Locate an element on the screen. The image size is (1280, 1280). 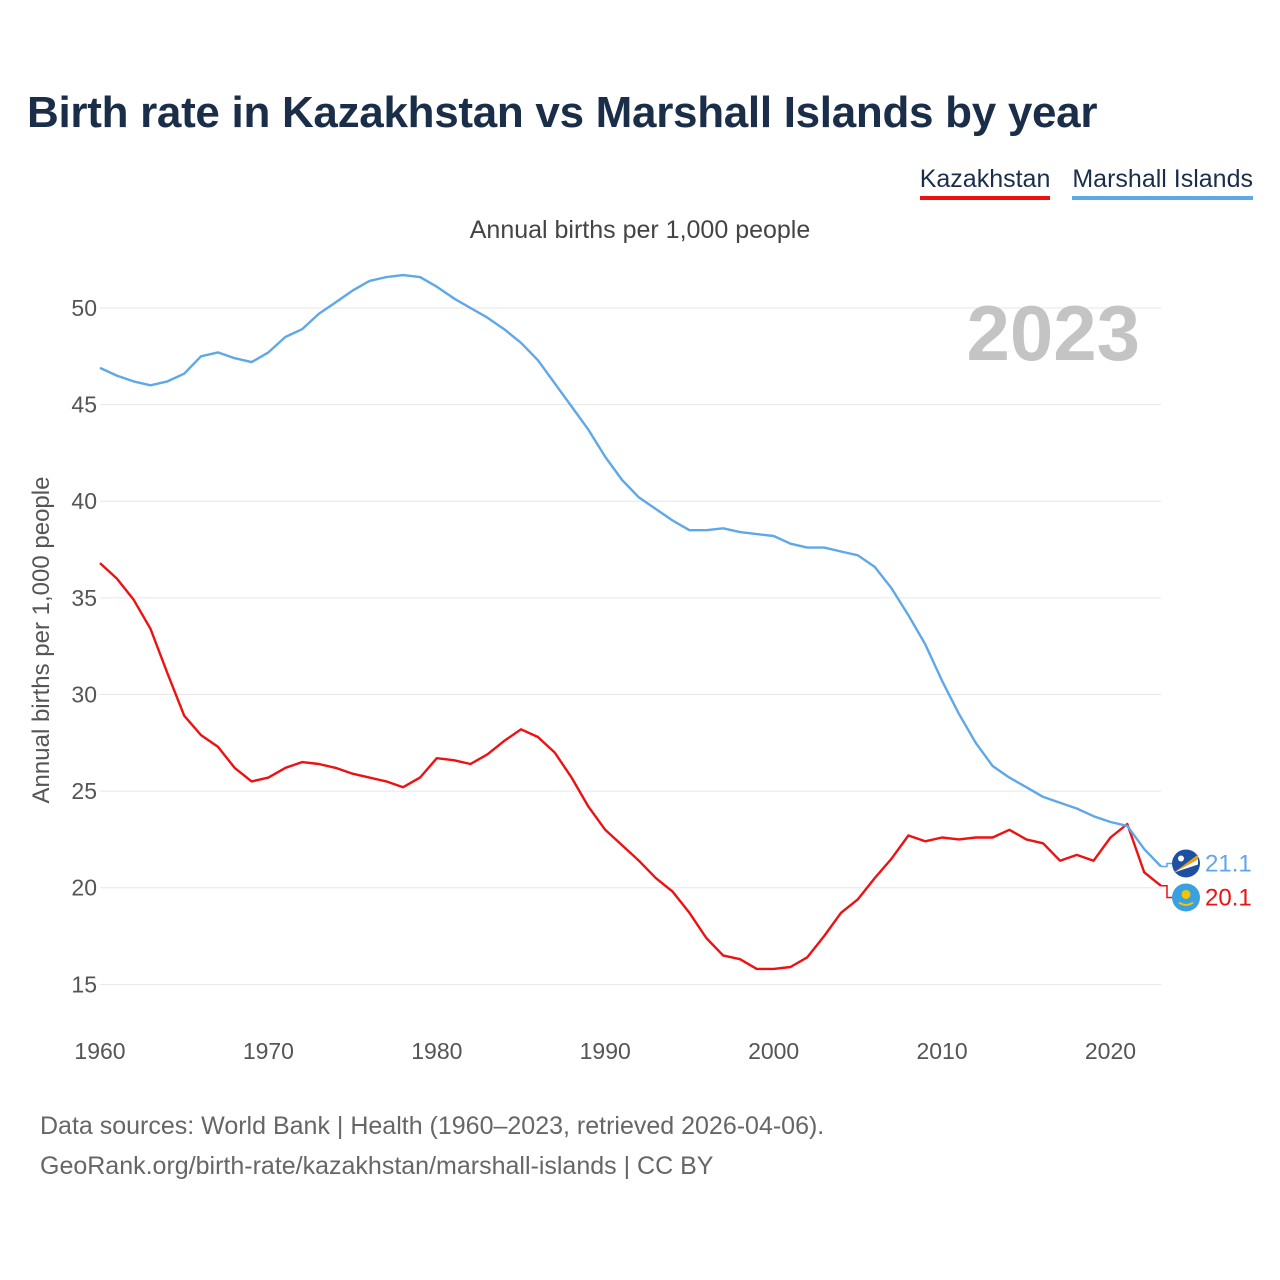
end-value-label: 21.1 is located at coordinates (1228, 863).